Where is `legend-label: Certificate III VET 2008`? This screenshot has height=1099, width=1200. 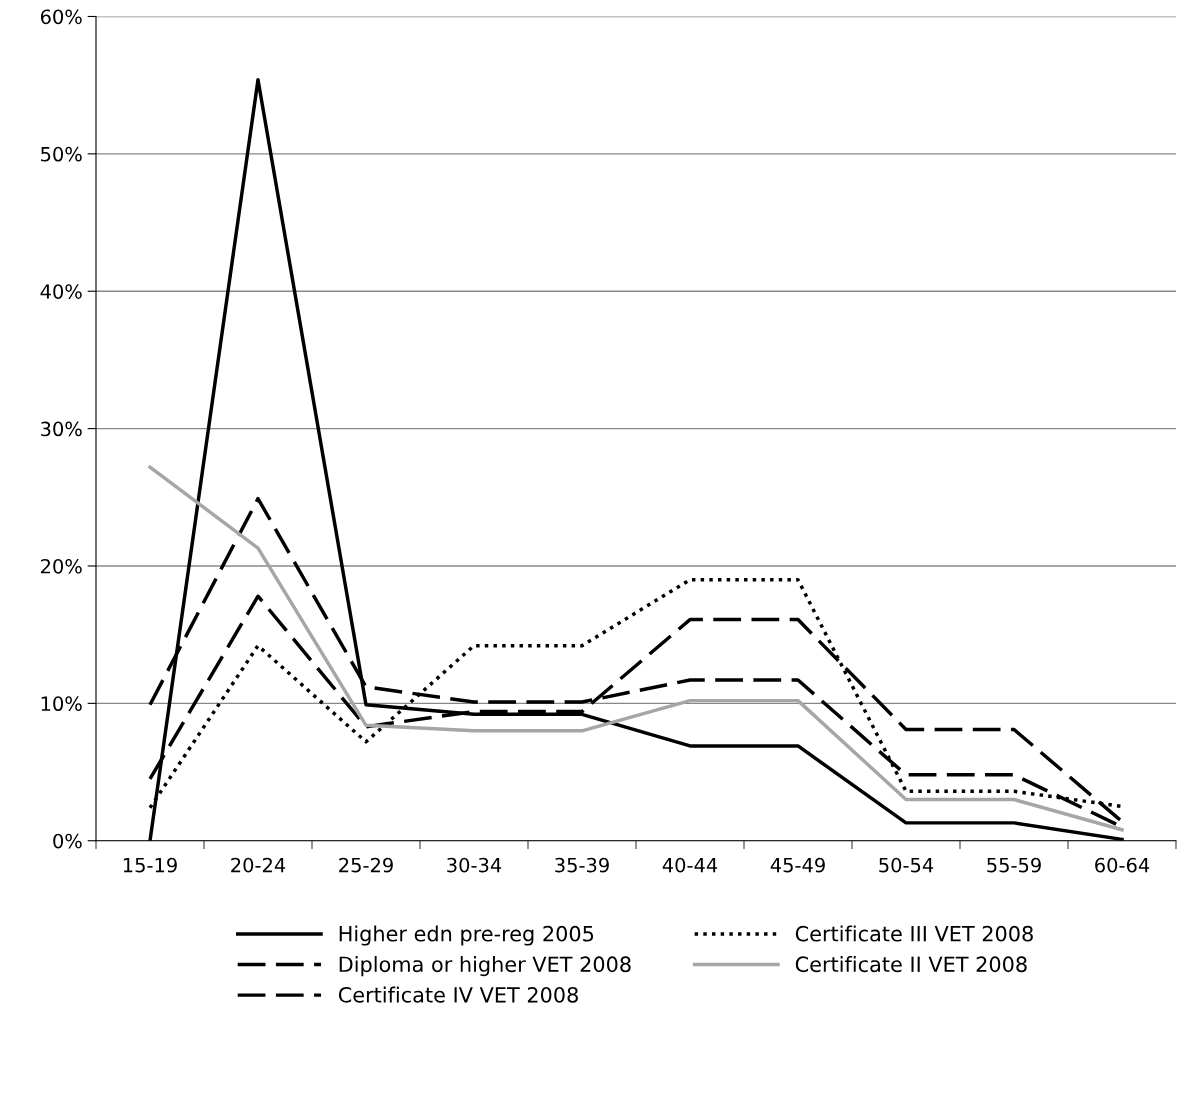
legend-label: Certificate III VET 2008 is located at coordinates (914, 933).